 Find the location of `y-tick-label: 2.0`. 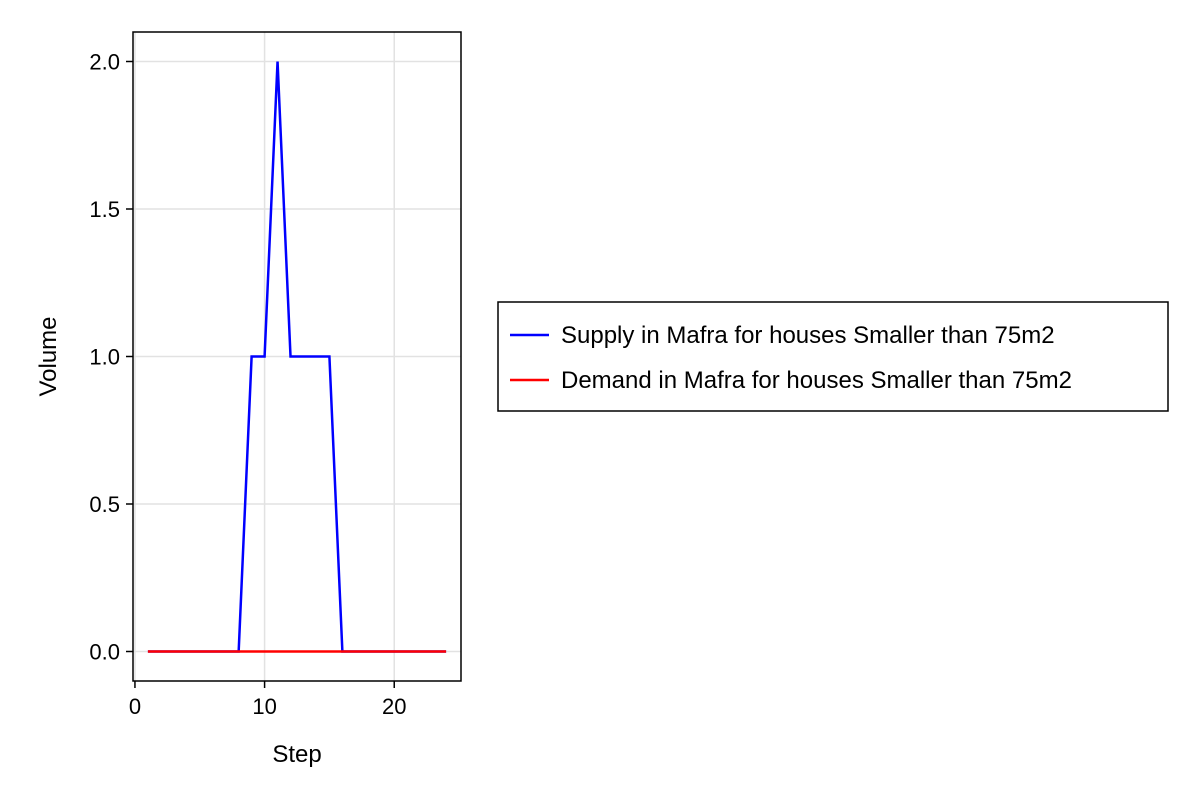

y-tick-label: 2.0 is located at coordinates (104, 62).